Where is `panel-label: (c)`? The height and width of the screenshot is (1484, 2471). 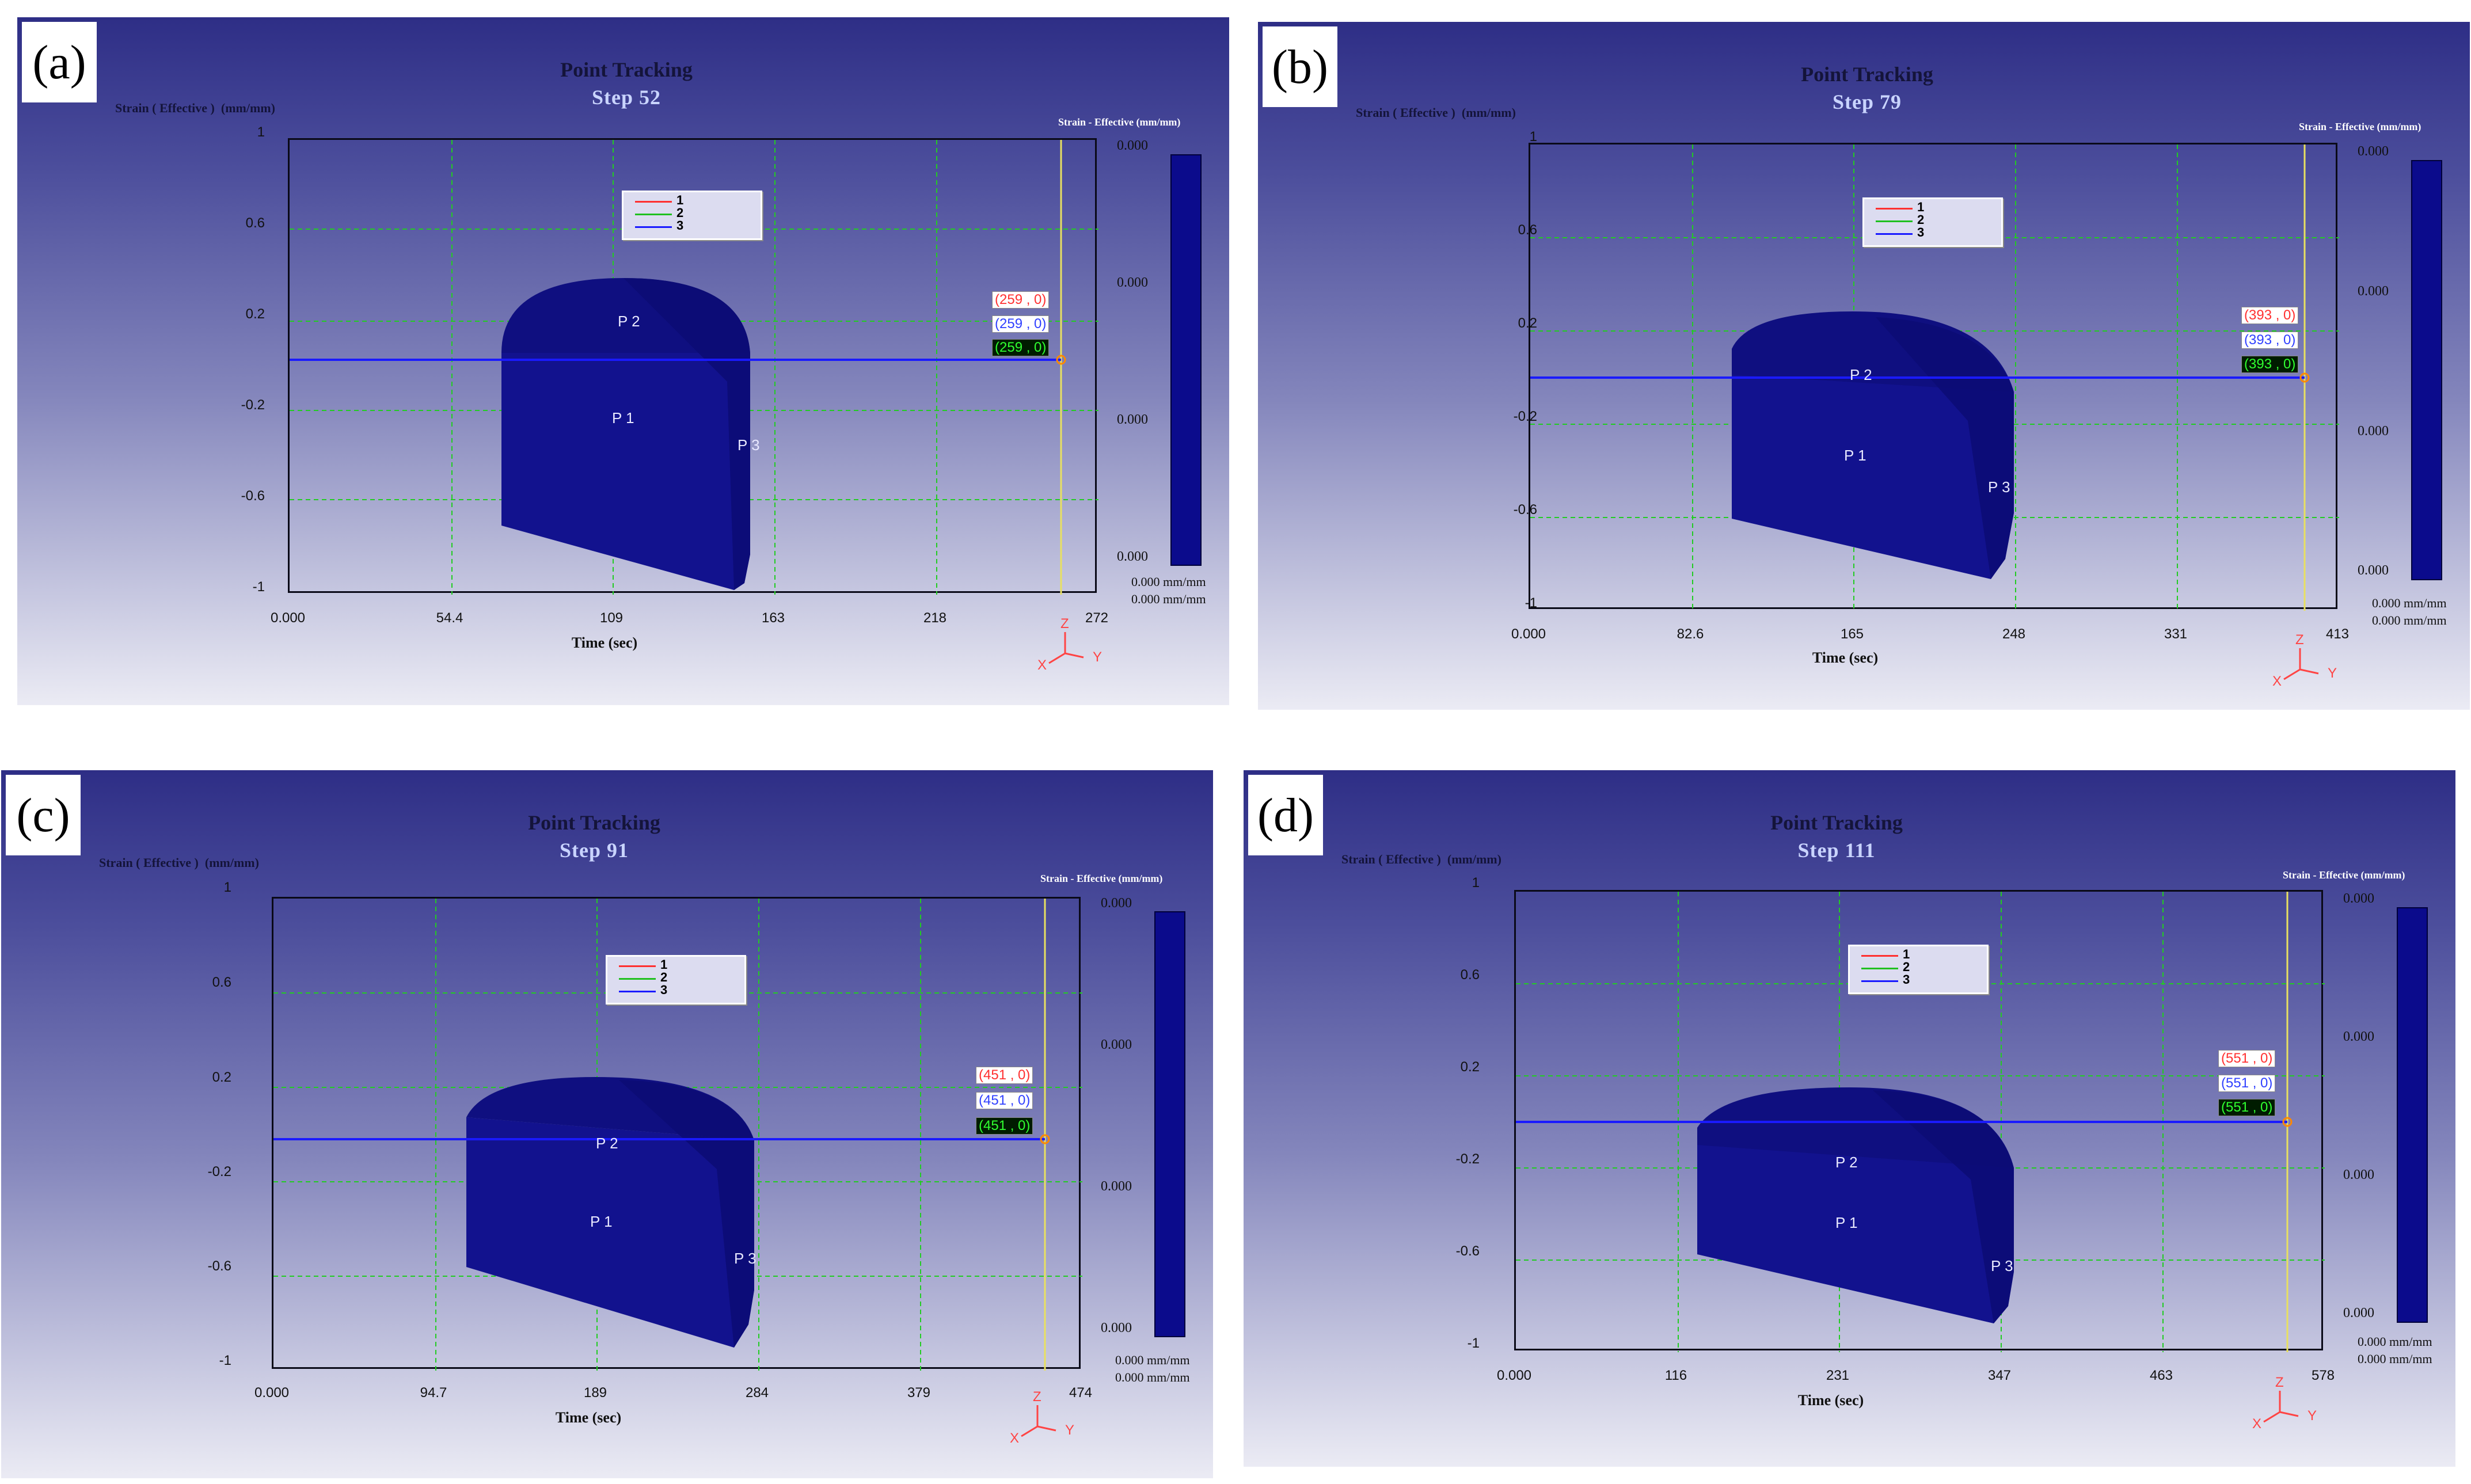
panel-label: (c) is located at coordinates (43, 815).